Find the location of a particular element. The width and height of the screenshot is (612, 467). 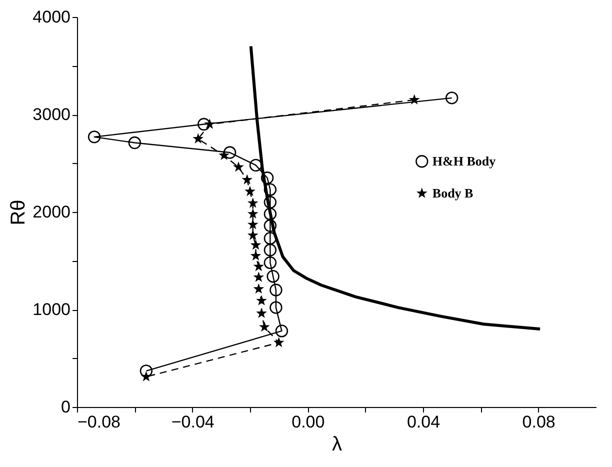

x-axis-title: λ is located at coordinates (337, 445).